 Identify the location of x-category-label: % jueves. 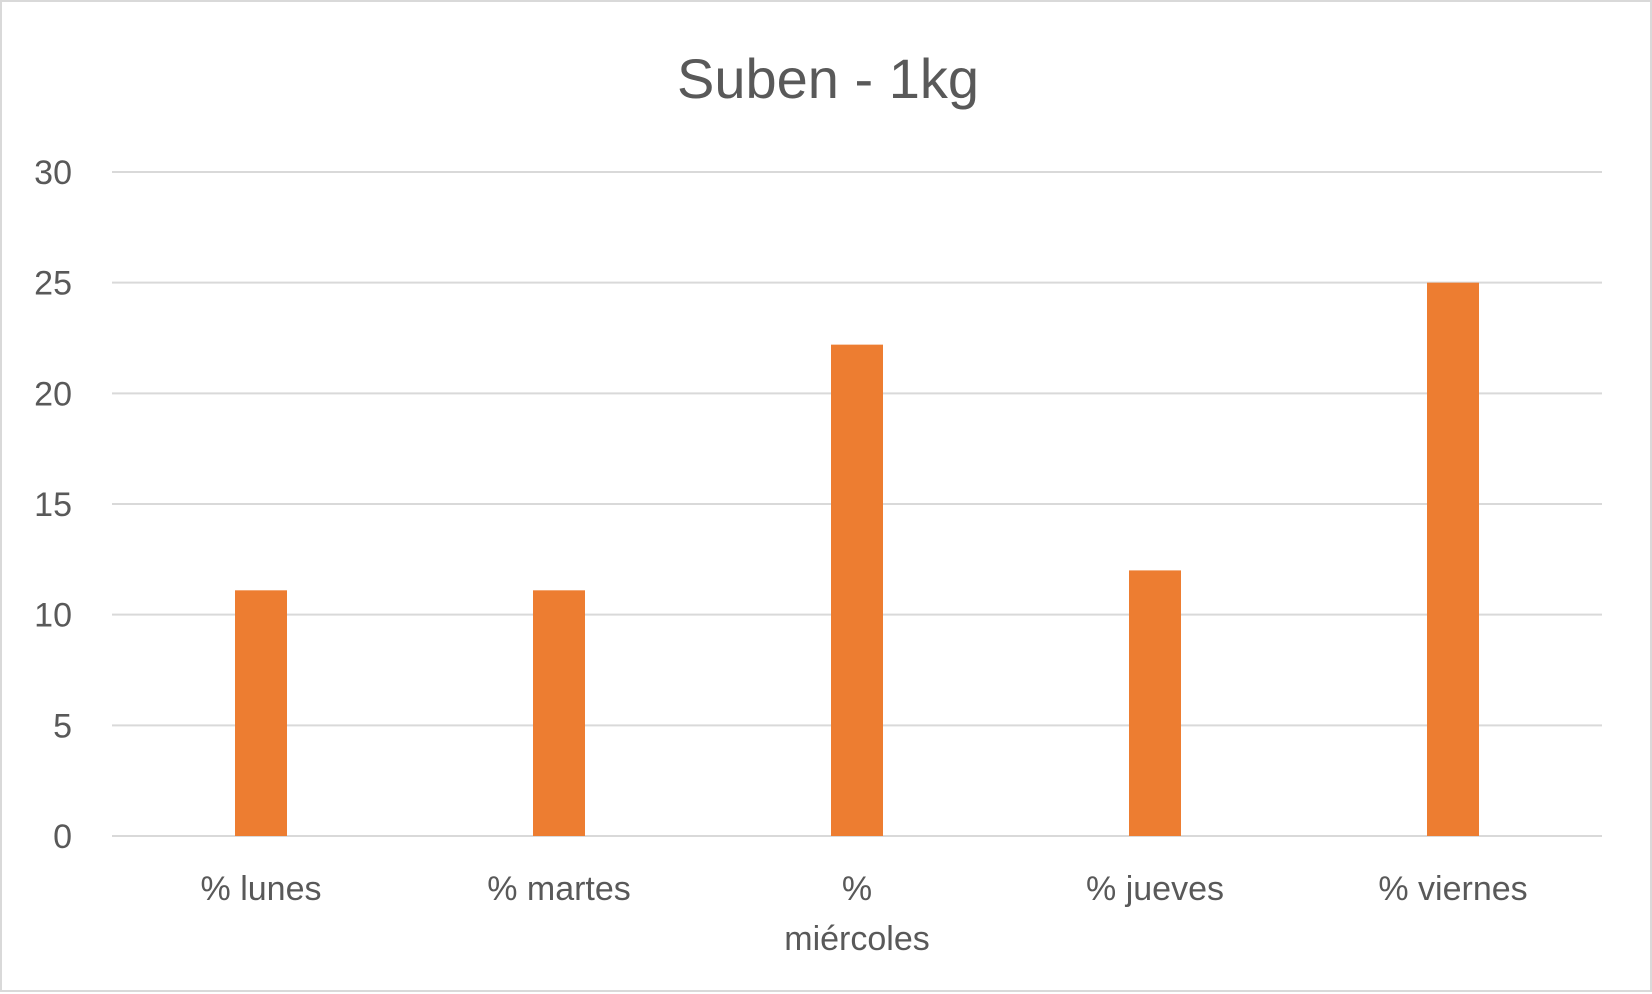
(1155, 889).